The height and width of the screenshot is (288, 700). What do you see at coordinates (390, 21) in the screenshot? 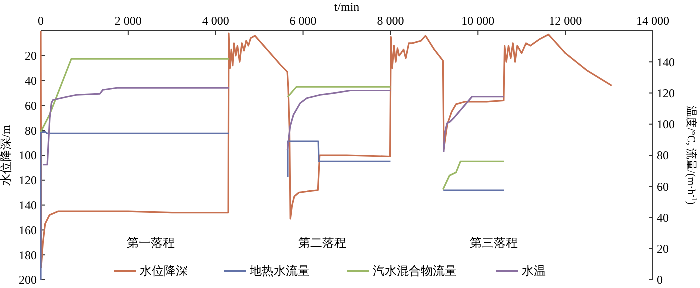
I see `x-tick-label: 8 000` at bounding box center [390, 21].